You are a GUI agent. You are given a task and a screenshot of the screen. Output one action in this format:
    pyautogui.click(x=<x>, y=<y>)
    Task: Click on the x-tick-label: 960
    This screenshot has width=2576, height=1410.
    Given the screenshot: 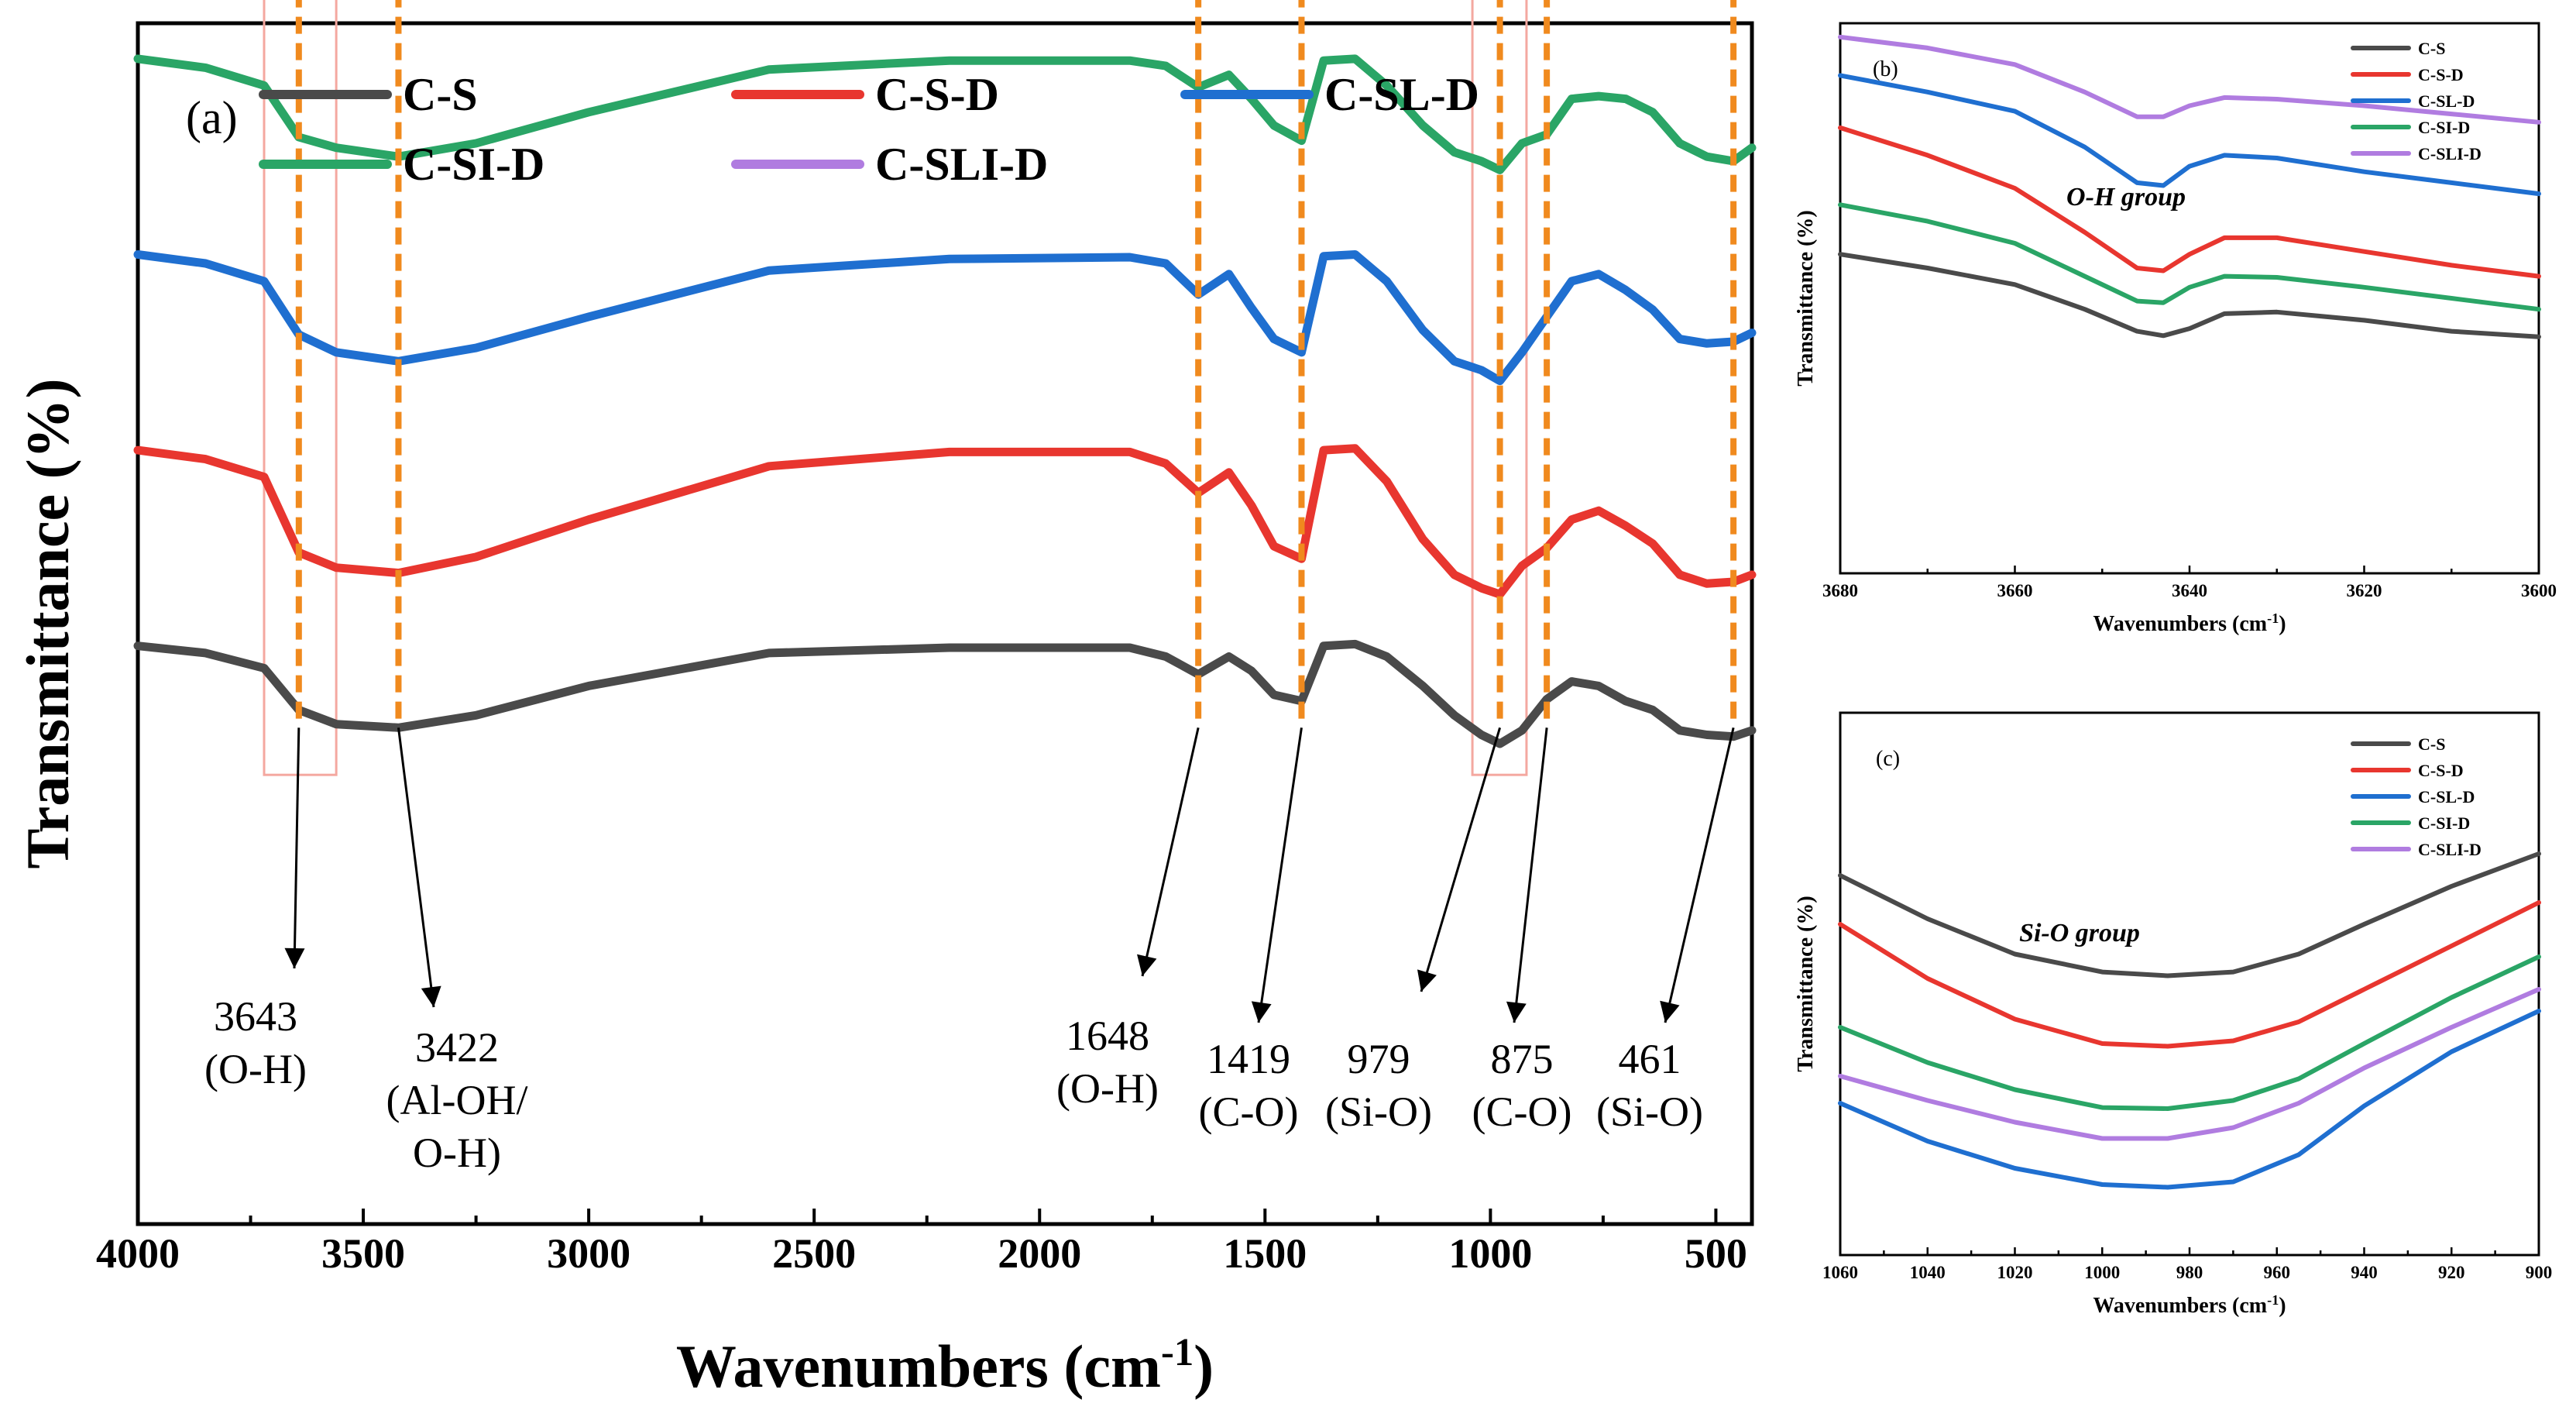 What is the action you would take?
    pyautogui.click(x=2277, y=1273)
    